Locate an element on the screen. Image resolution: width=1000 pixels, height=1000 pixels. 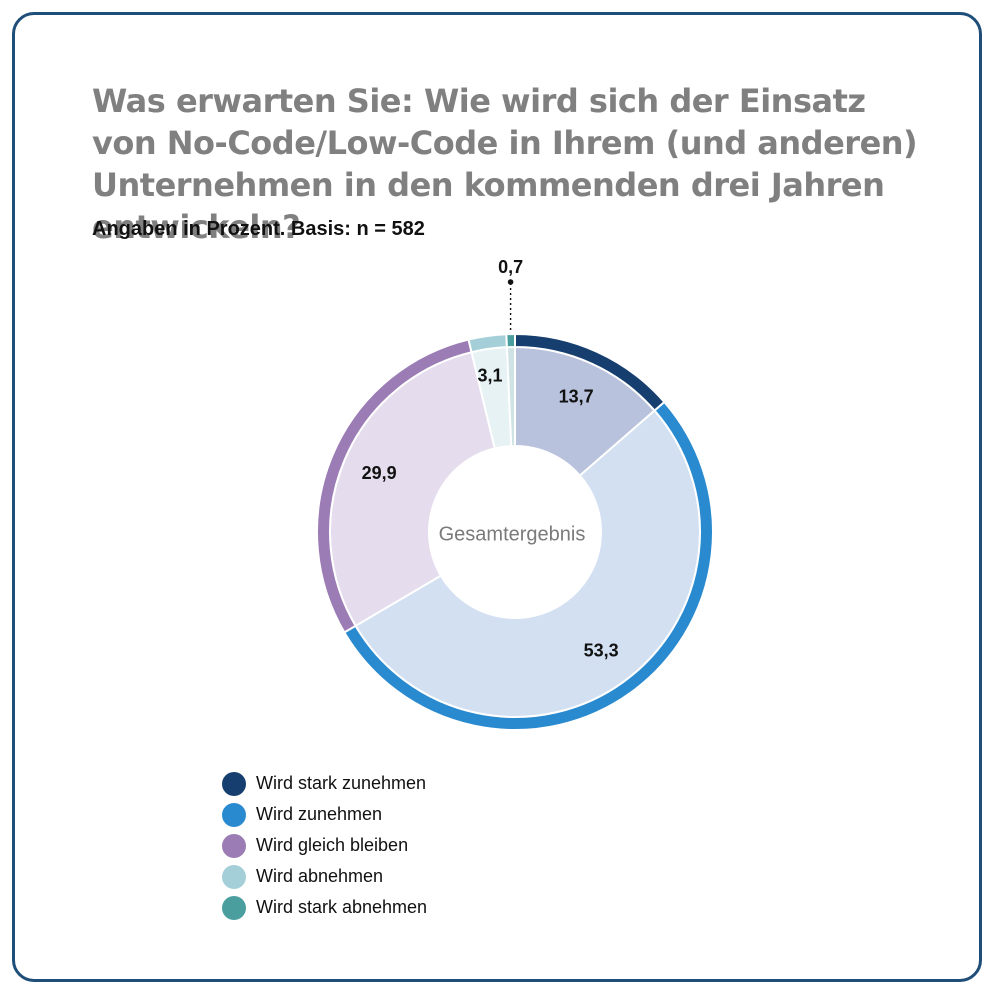
legend-item-wird-stark-abnehmen: Wird stark abnehmen is located at coordinates (324, 907).